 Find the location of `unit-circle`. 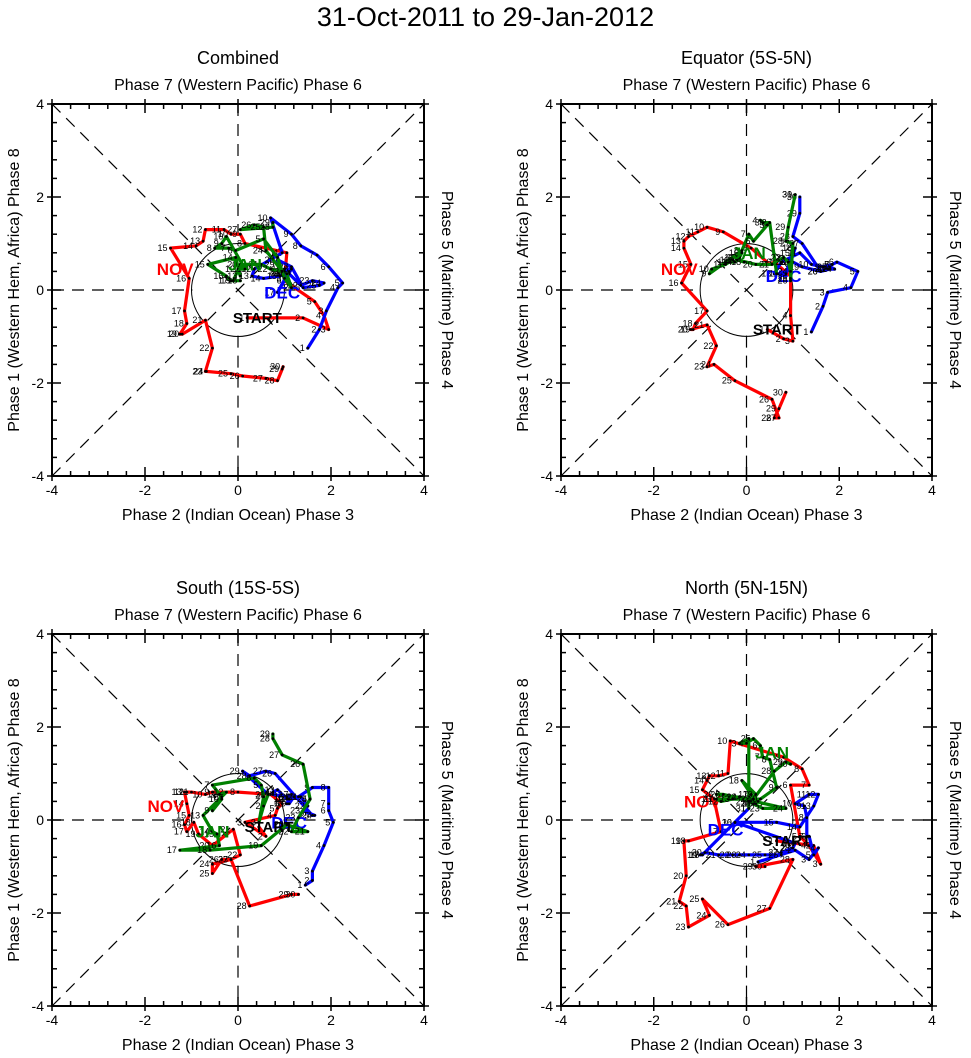

unit-circle is located at coordinates (746, 820).